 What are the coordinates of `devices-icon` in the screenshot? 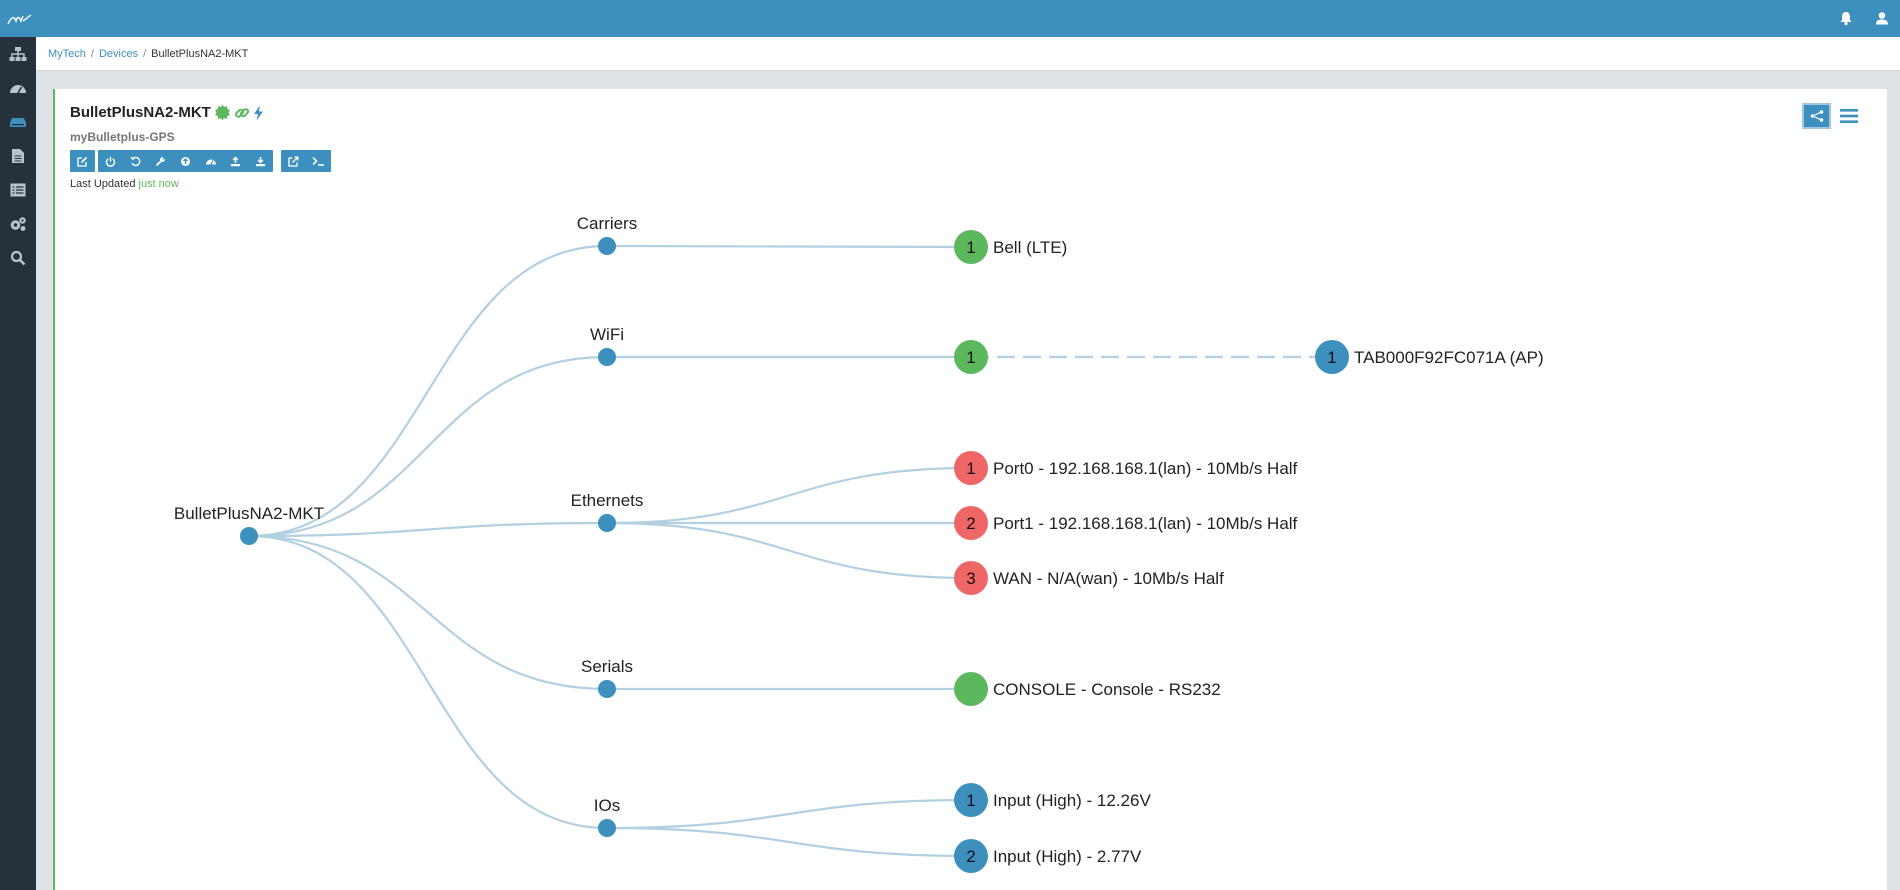 It's located at (18, 122).